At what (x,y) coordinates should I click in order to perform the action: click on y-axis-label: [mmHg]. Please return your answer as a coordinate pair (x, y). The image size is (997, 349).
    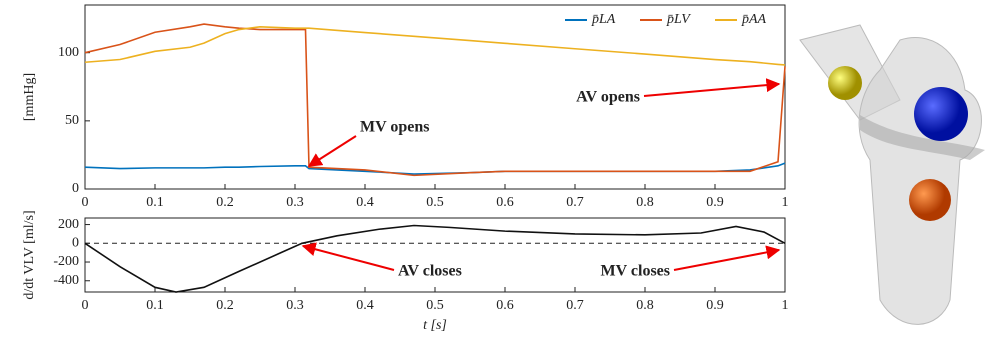
    Looking at the image, I should click on (29, 97).